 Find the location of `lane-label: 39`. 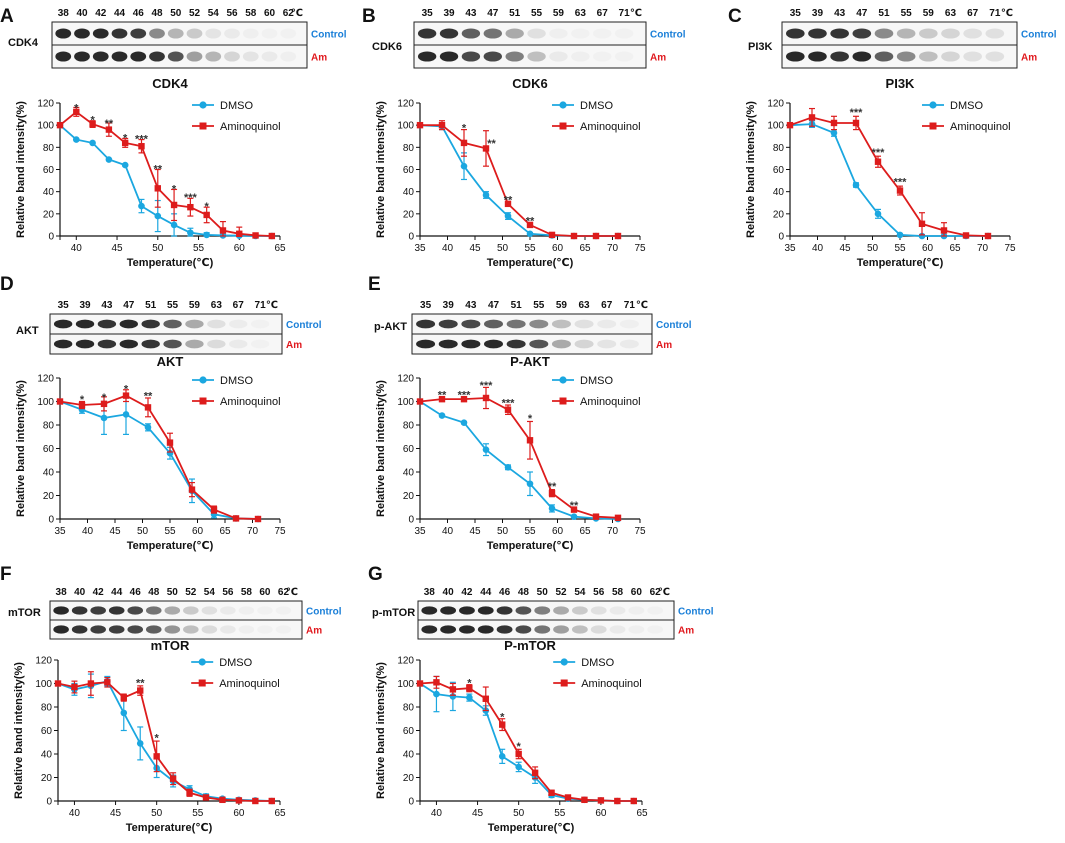

lane-label: 39 is located at coordinates (818, 13).